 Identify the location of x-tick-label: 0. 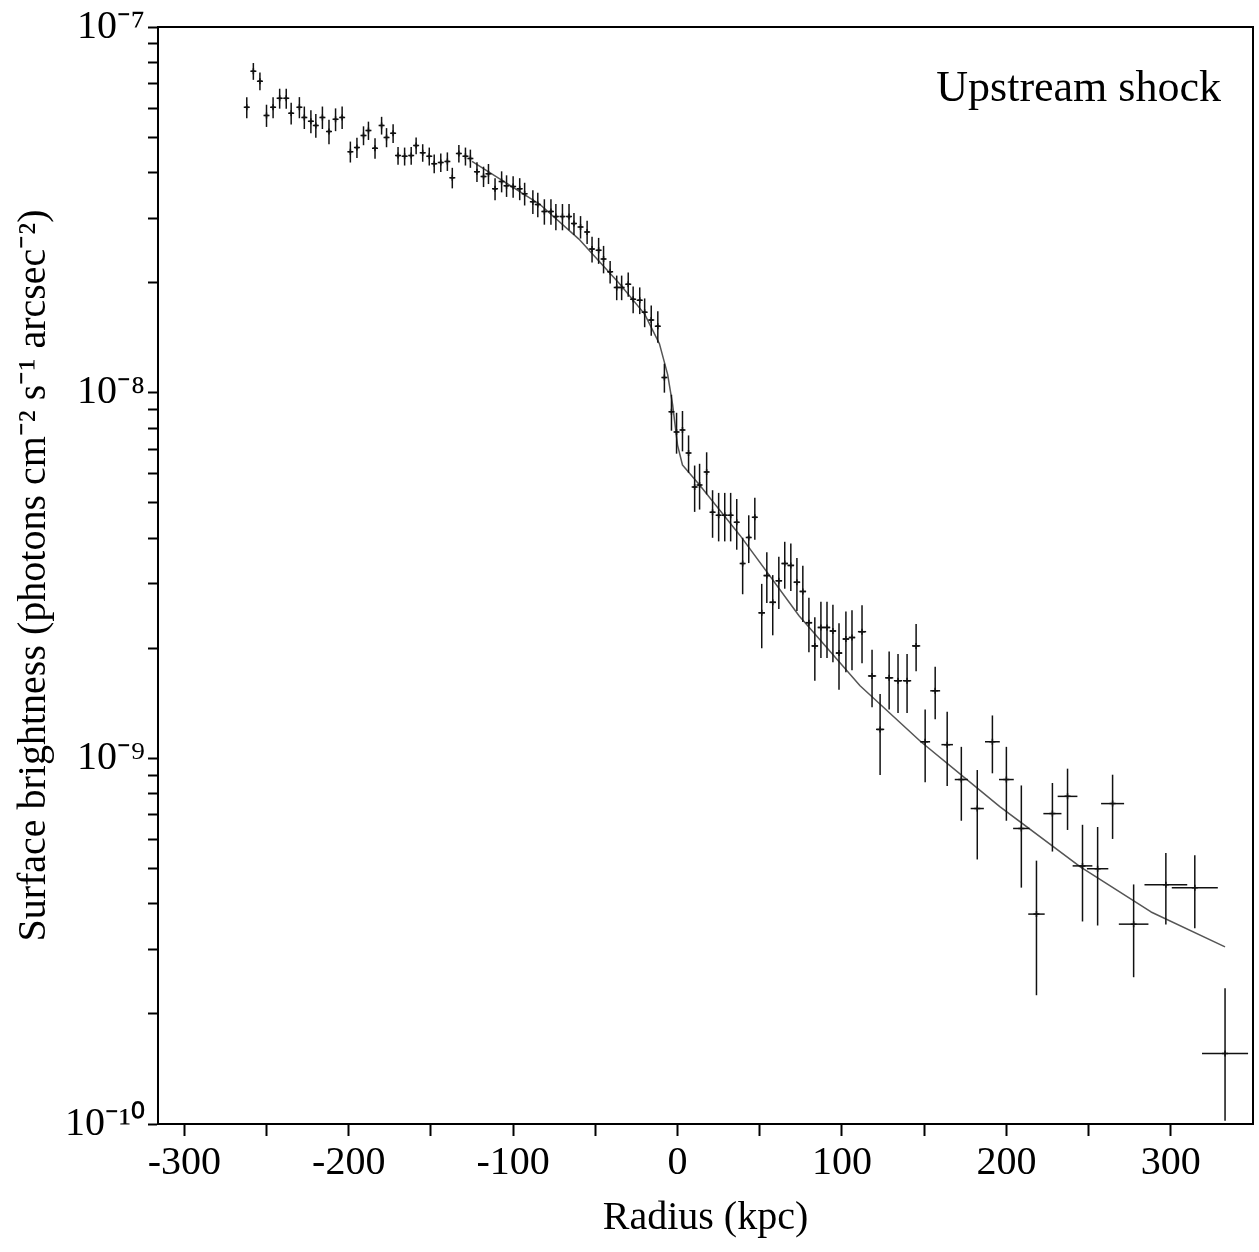
(677, 1160).